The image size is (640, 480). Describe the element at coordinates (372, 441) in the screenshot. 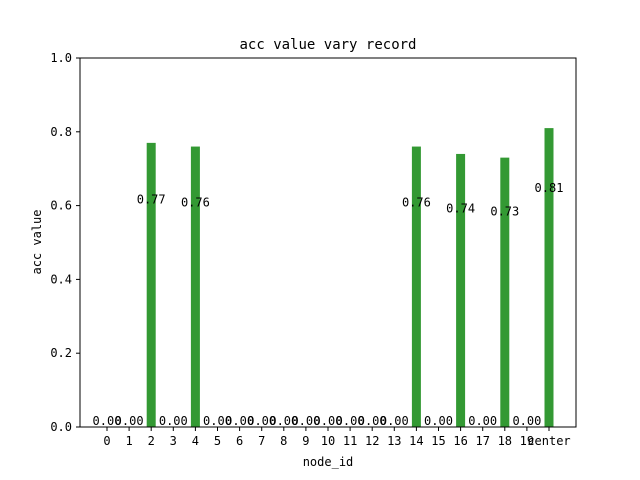

I see `x-tick-label-12: 12` at that location.